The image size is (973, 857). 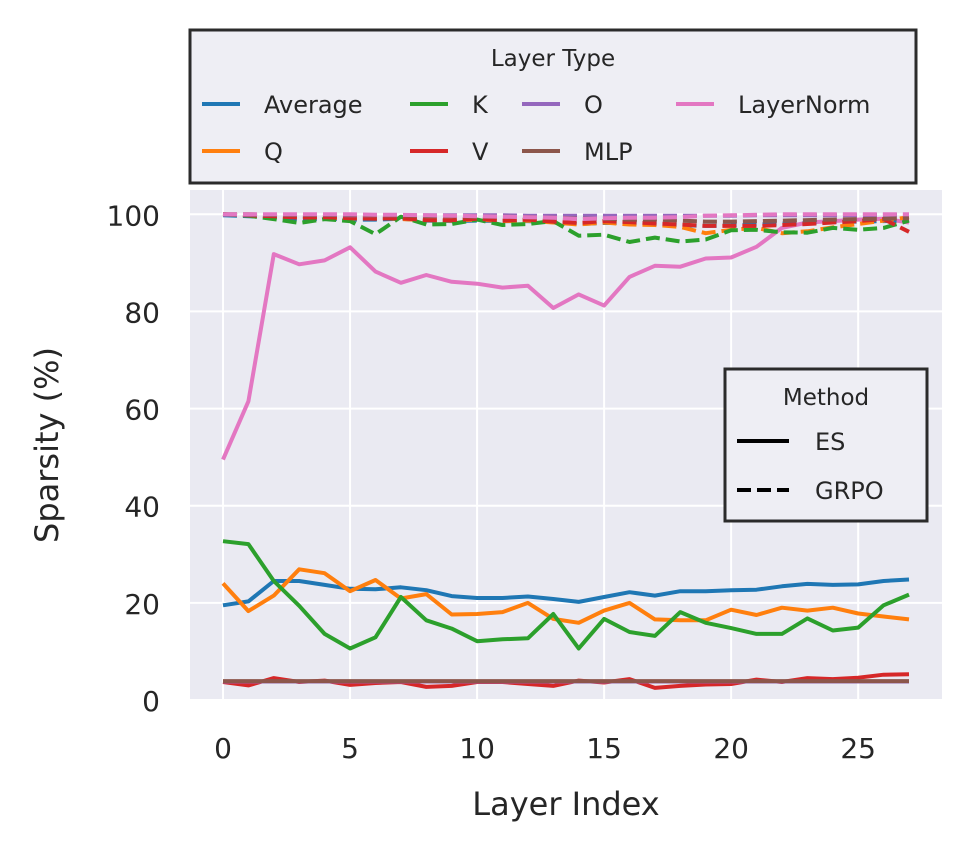 I want to click on series-average-es, so click(x=566, y=592).